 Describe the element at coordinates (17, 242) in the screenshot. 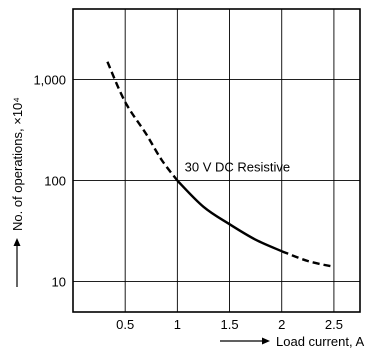

I see `y-axis-arrow-head` at that location.